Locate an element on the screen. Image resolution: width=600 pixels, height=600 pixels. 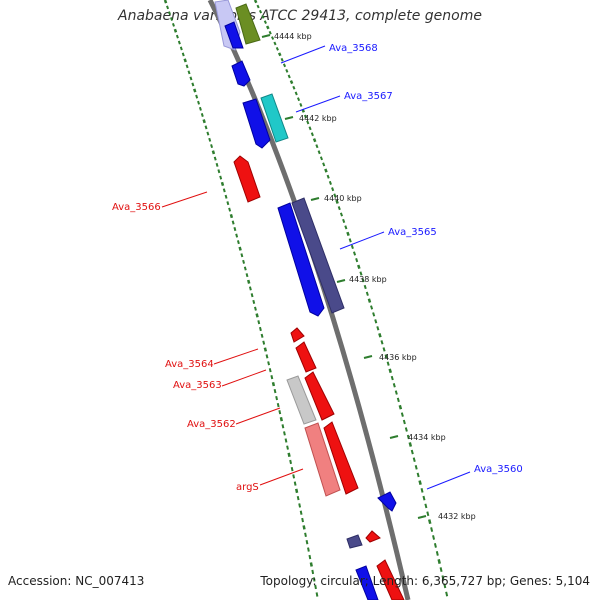
gene-label: Ava_3565 is located at coordinates (412, 232).